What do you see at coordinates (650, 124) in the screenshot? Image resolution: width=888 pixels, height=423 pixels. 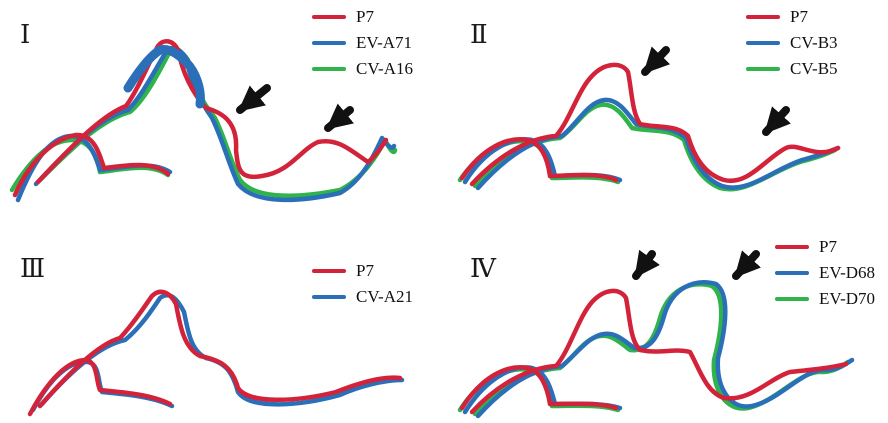 I see `panel-2-red-trace` at bounding box center [650, 124].